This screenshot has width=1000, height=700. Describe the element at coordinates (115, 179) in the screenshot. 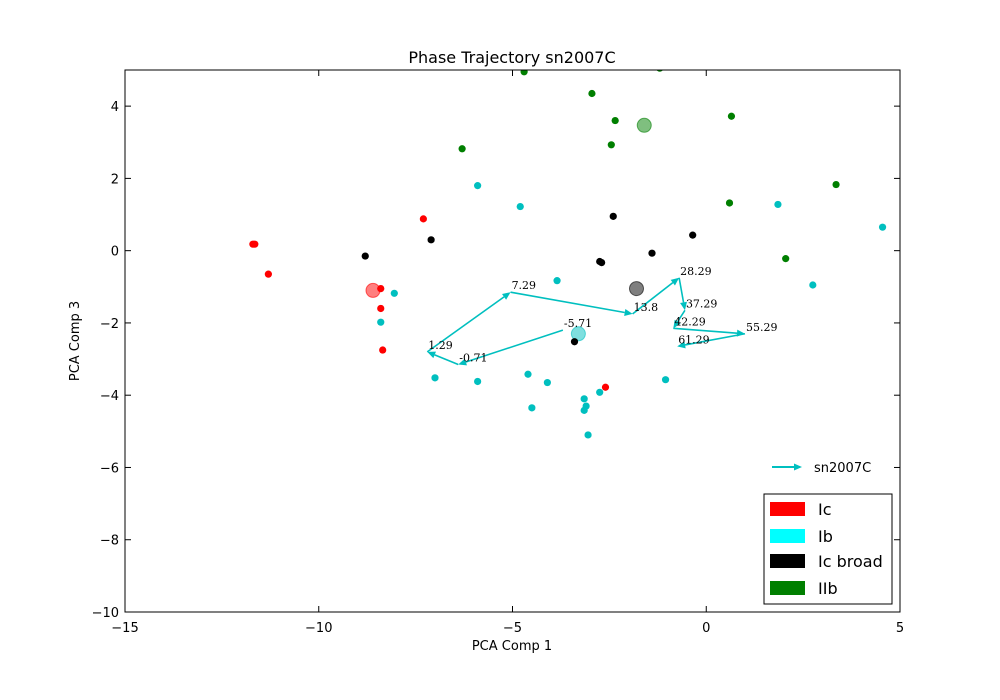

I see `y-tick-label: 2` at that location.